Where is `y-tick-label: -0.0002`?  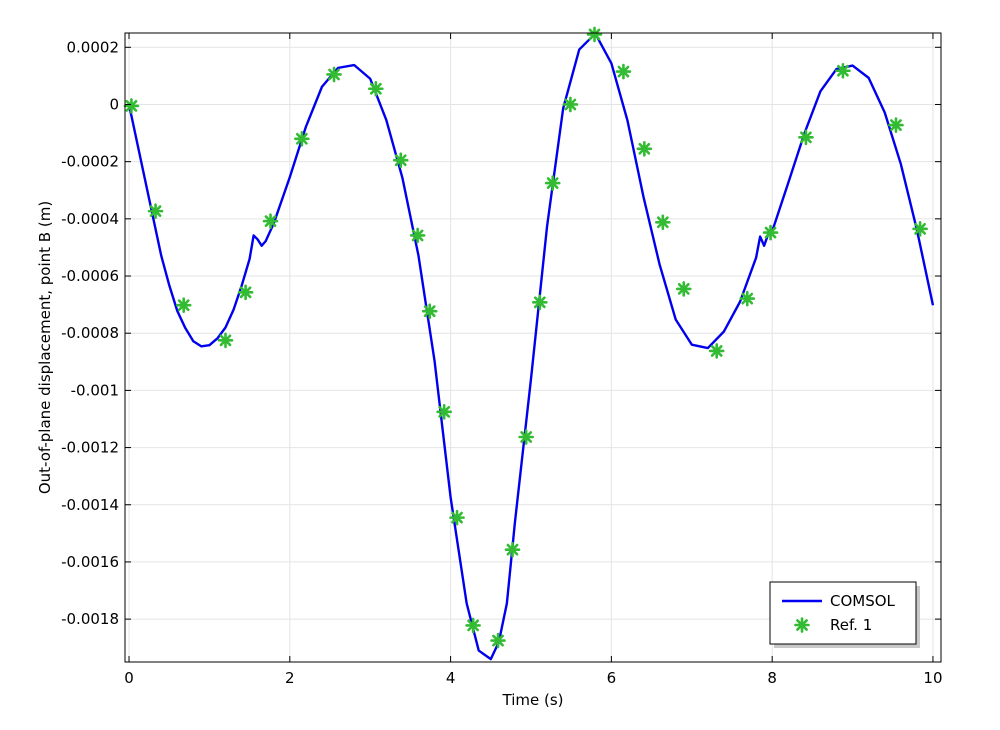
y-tick-label: -0.0002 is located at coordinates (90, 162).